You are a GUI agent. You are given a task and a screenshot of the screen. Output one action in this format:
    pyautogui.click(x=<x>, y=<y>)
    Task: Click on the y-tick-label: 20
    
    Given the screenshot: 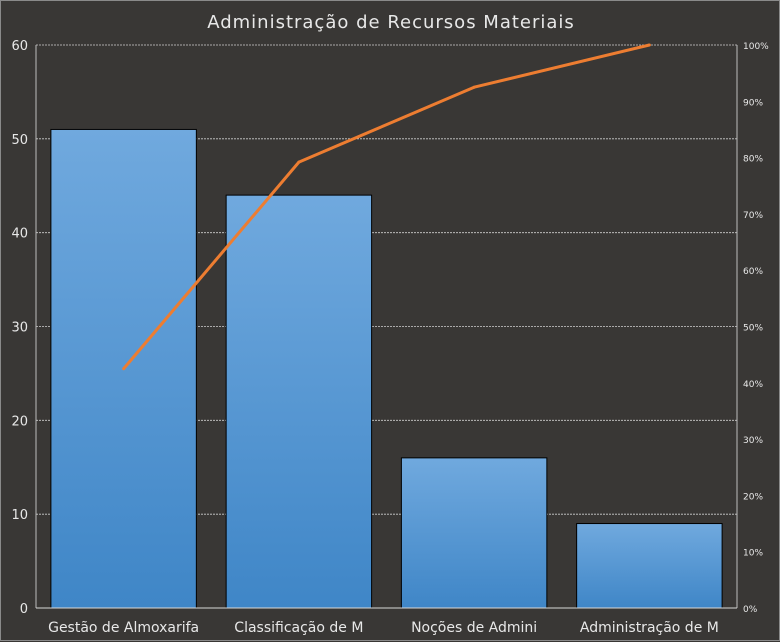 What is the action you would take?
    pyautogui.click(x=19, y=421)
    